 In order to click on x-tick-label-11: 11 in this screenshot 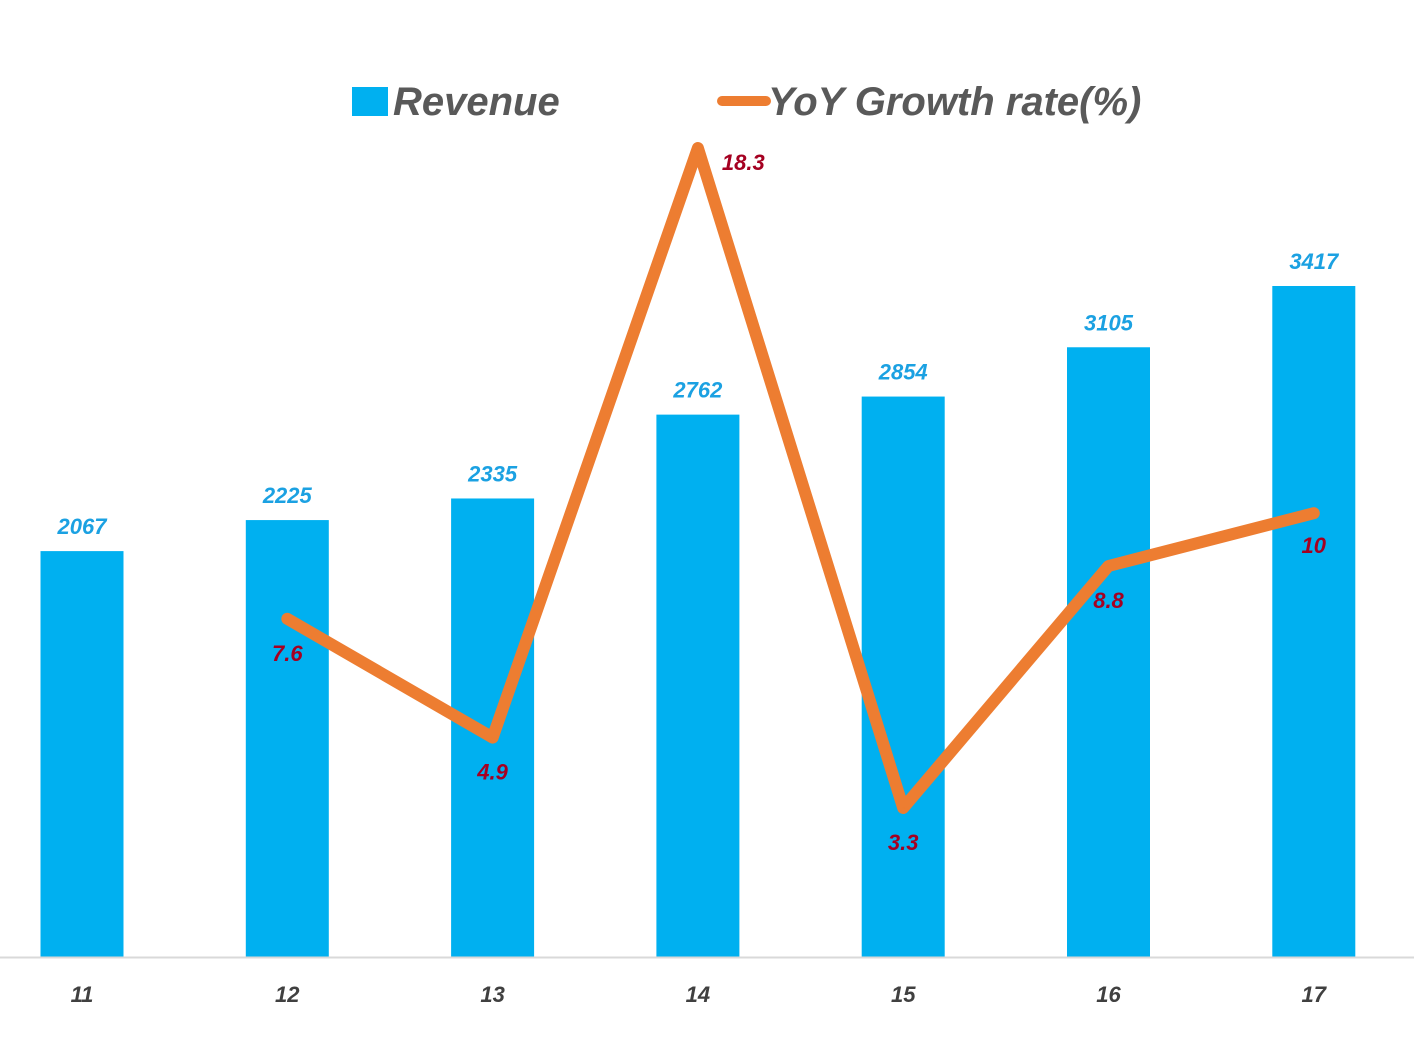, I will do `click(82, 994)`.